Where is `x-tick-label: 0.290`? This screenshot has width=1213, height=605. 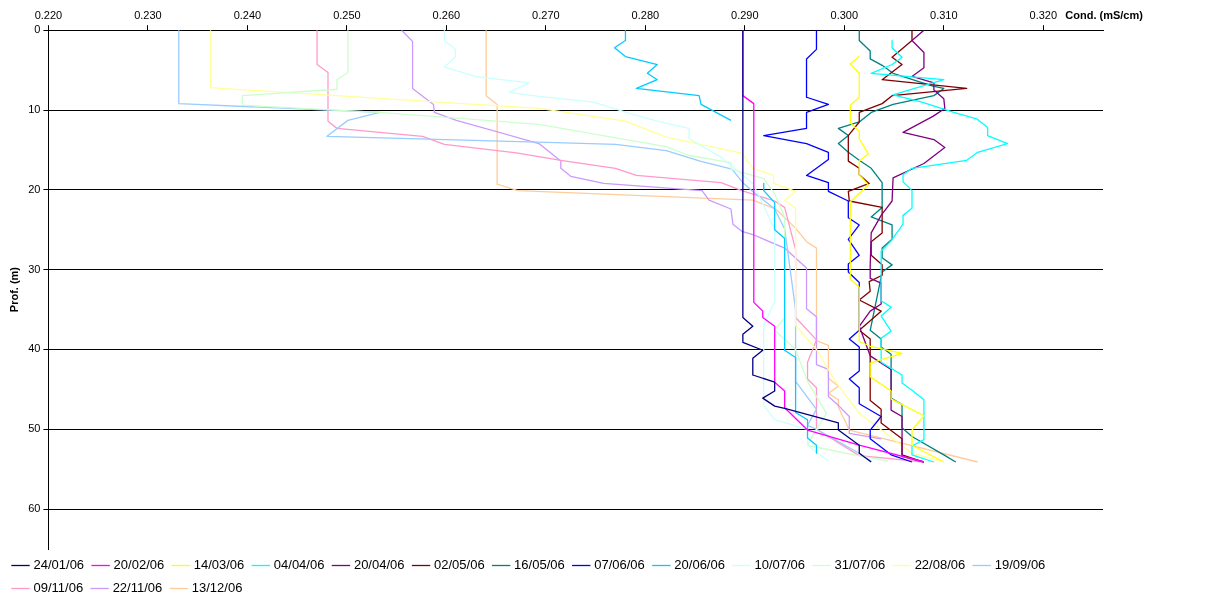
x-tick-label: 0.290 is located at coordinates (745, 14).